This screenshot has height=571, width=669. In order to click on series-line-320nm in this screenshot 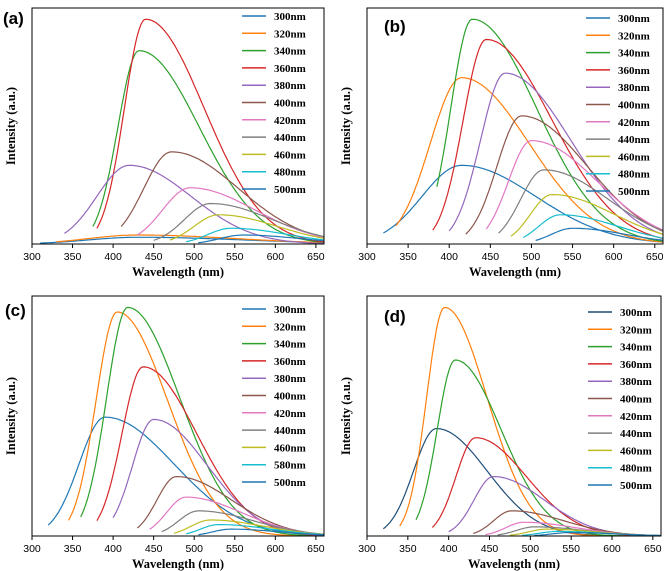, I will do `click(190, 239)`.